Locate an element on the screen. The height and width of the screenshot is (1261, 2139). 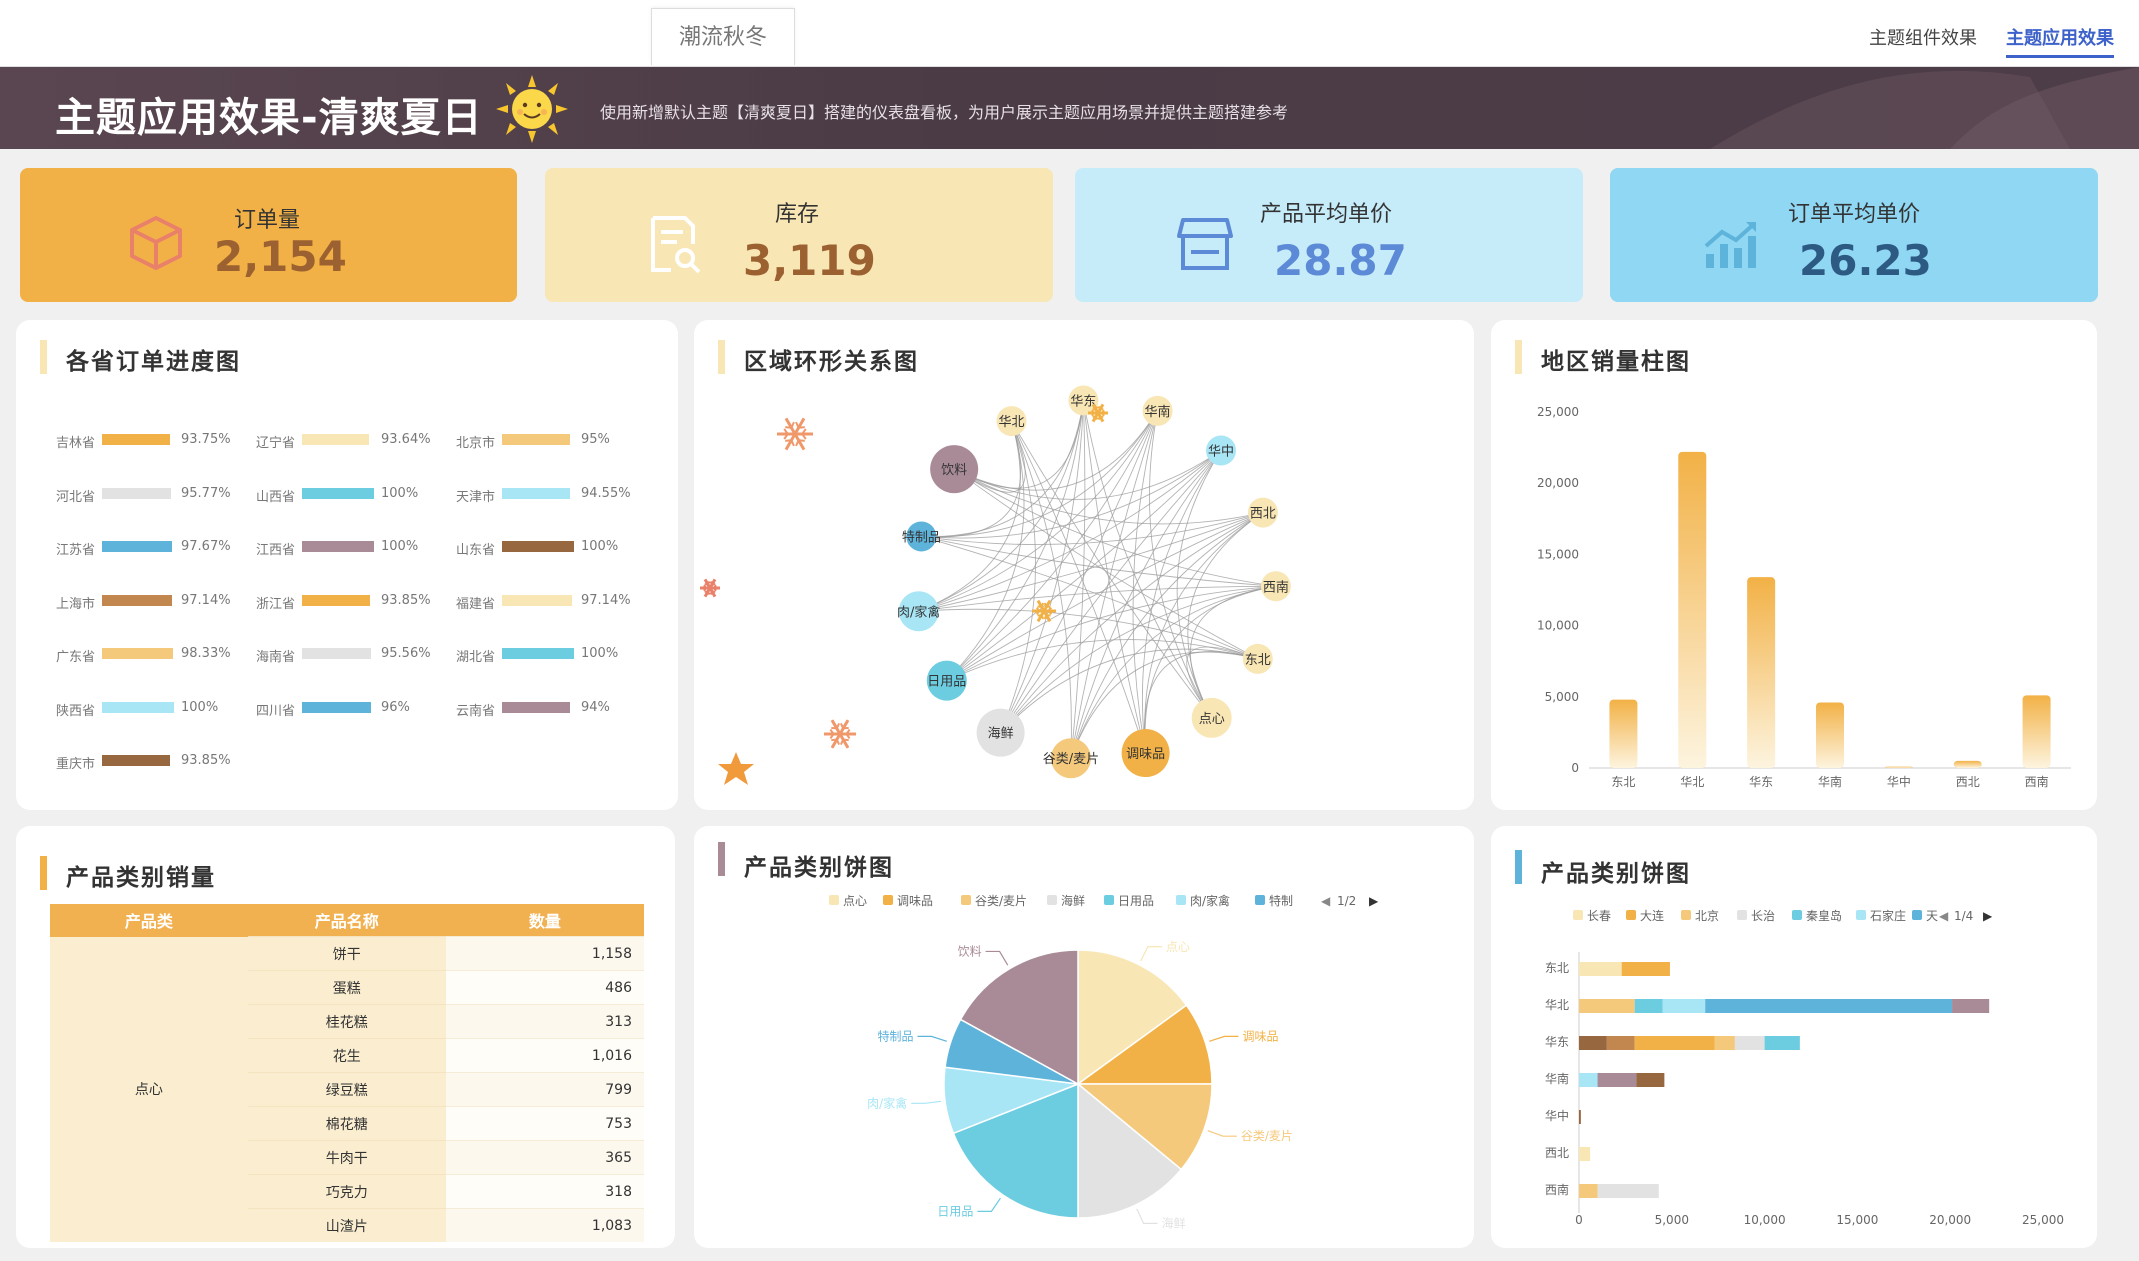
table-row: 绿豆糕 799 is located at coordinates (347, 1089).